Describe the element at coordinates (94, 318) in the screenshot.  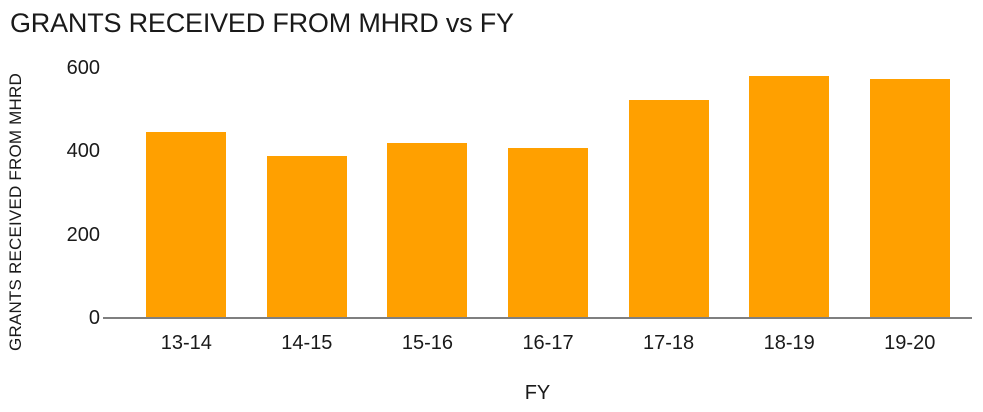
I see `y-tick-label: 0` at that location.